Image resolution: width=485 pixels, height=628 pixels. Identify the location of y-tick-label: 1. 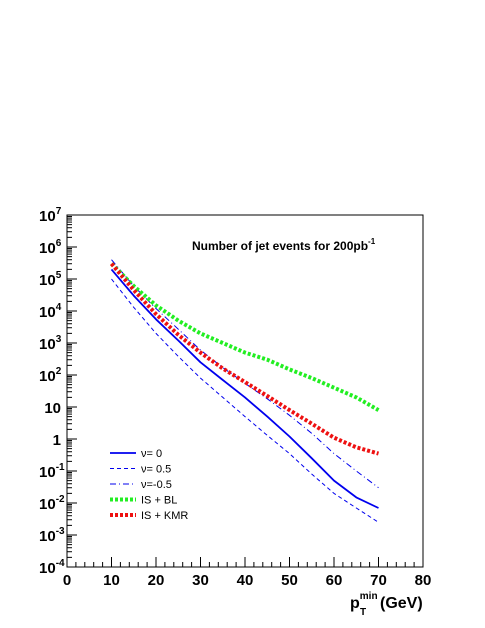
(57, 440).